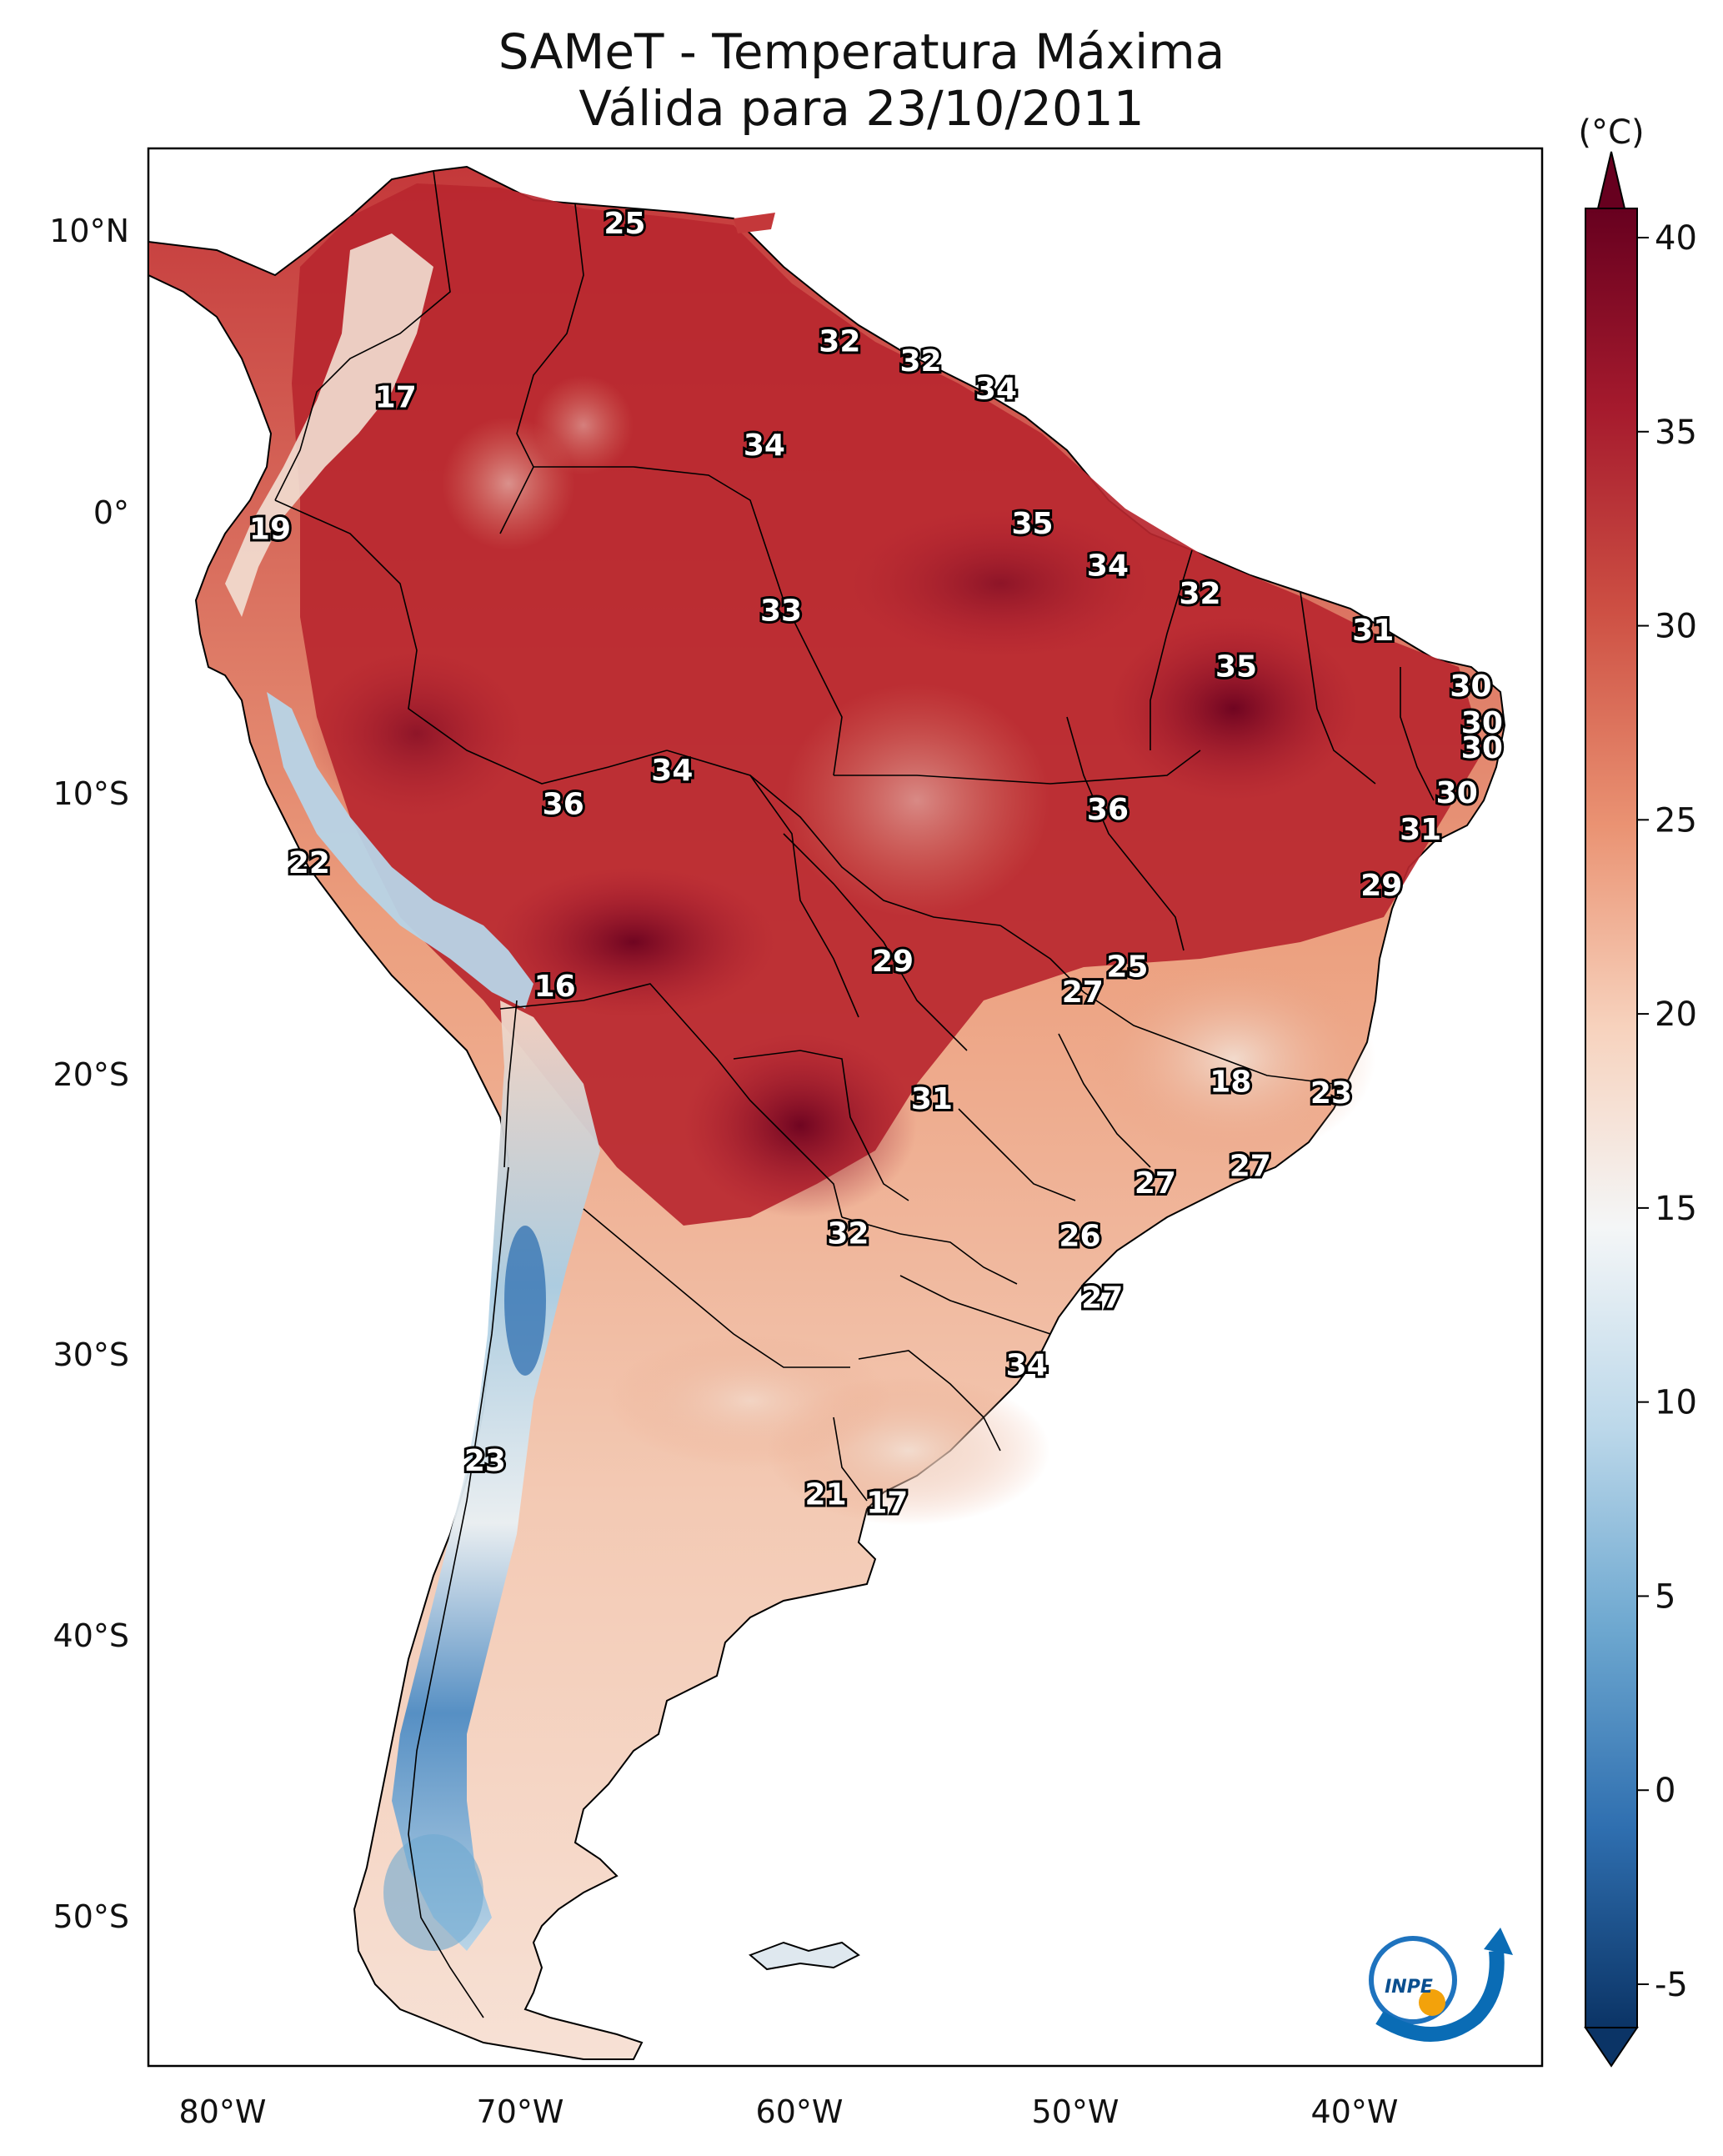  Describe the element at coordinates (1080, 1237) in the screenshot. I see `station-value-label: 26` at that location.